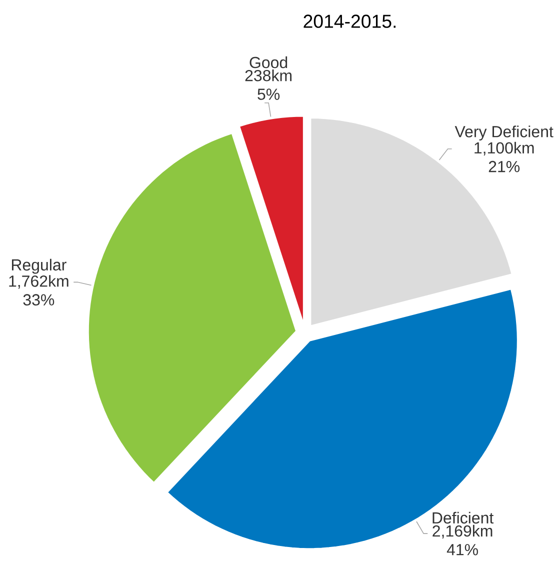 The width and height of the screenshot is (560, 570). I want to click on data-label: 238km 5%, so click(268, 85).